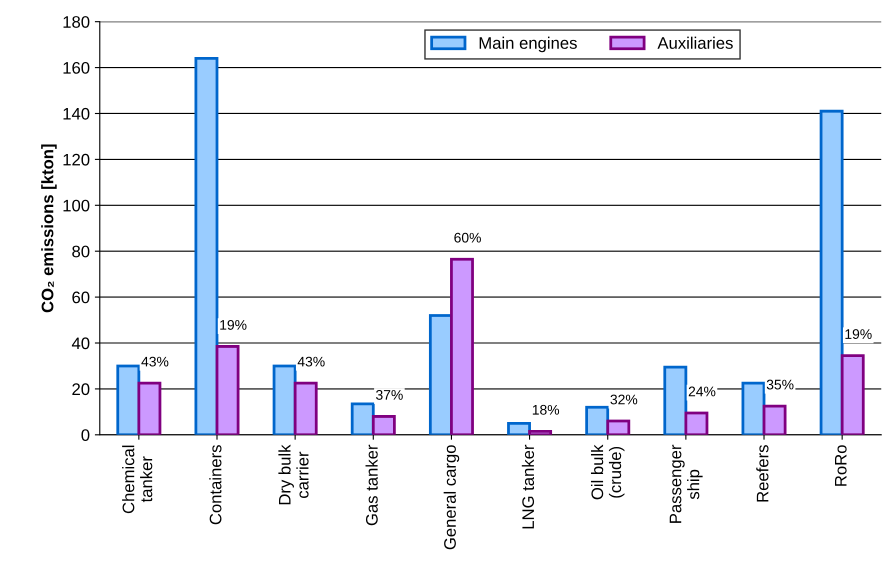 The image size is (883, 586). What do you see at coordinates (77, 114) in the screenshot?
I see `y-tick-label: 140` at bounding box center [77, 114].